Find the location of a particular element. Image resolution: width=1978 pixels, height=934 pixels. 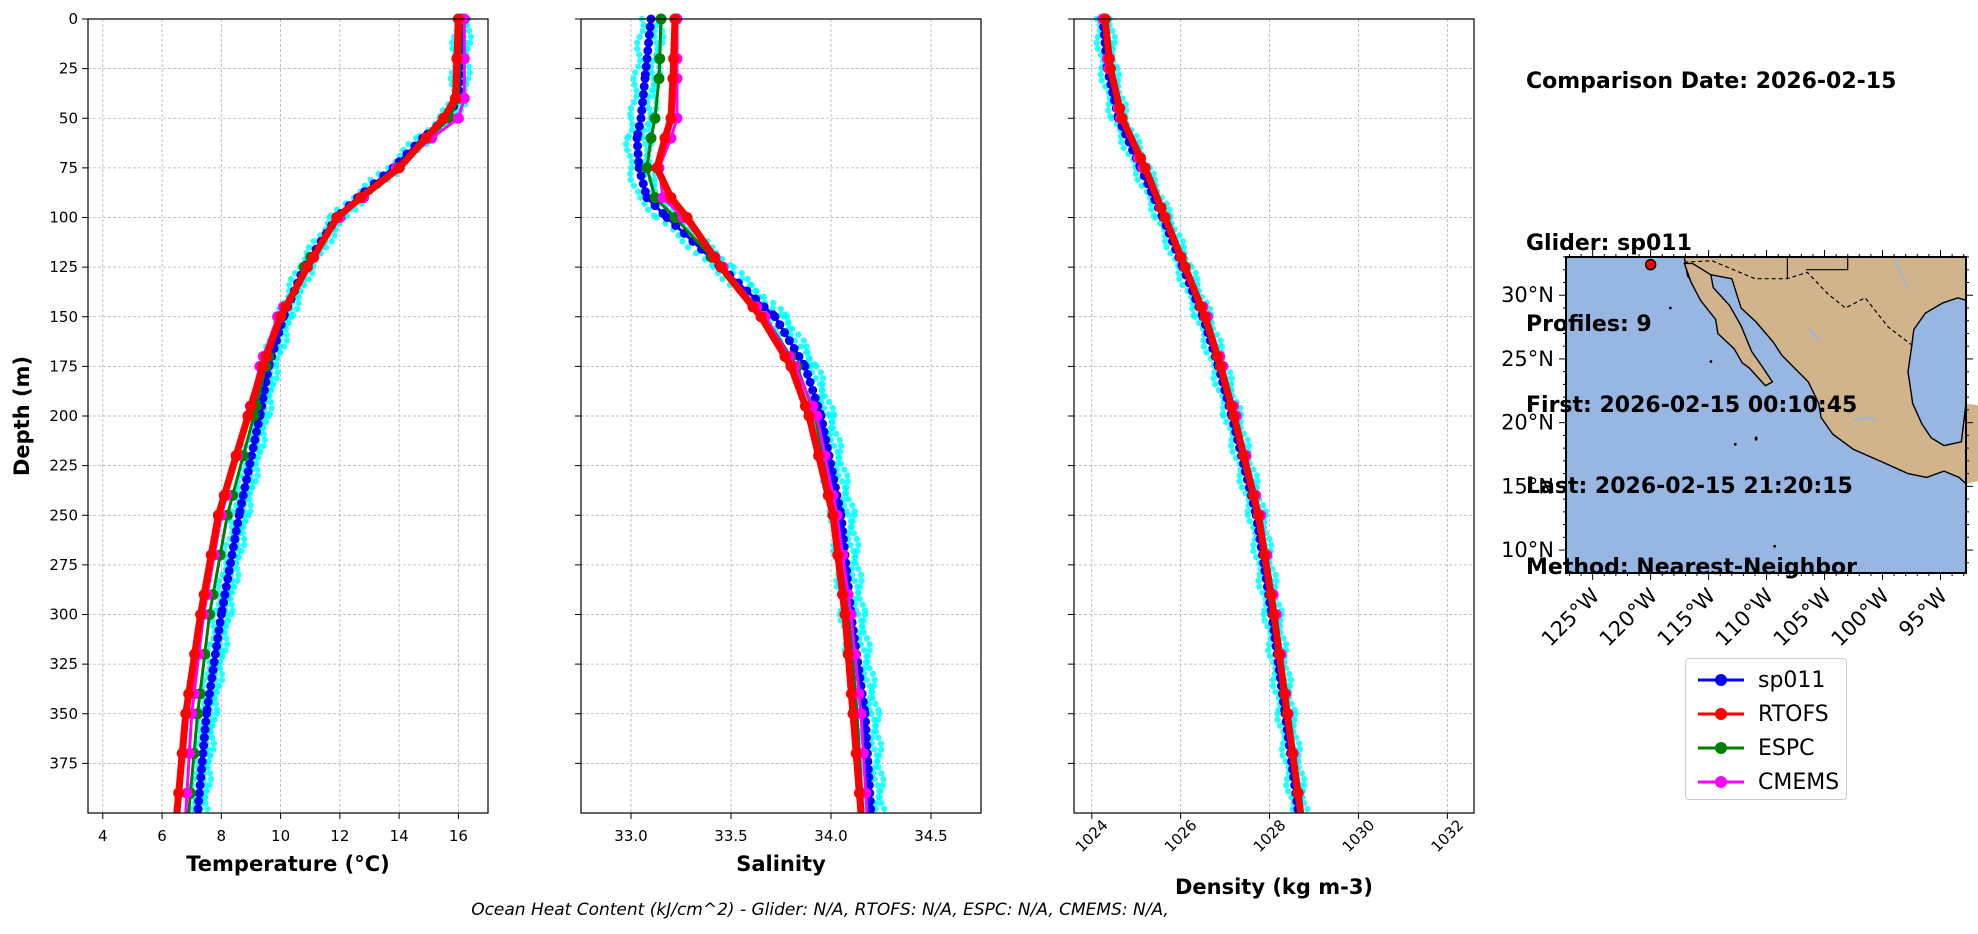

legend-entry: ESPC is located at coordinates (1755, 748).